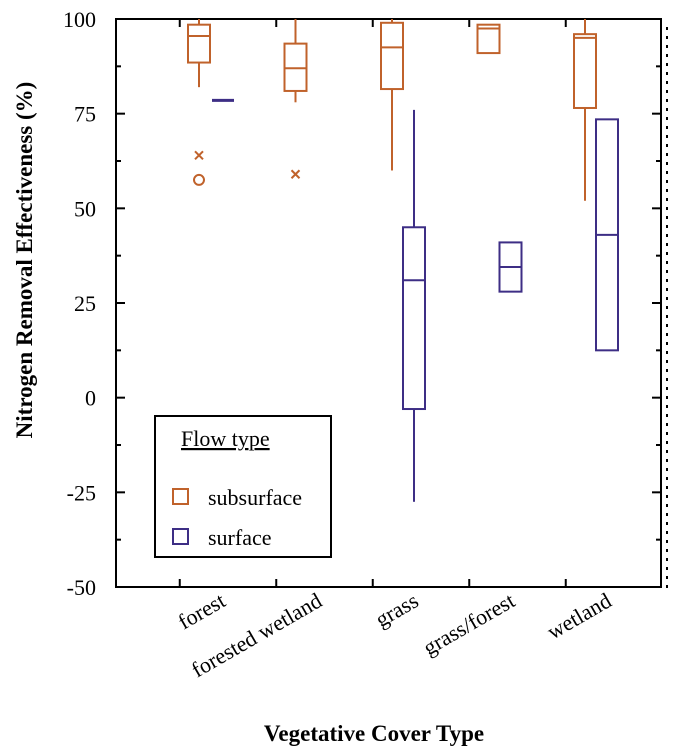  Describe the element at coordinates (660, 303) in the screenshot. I see `right-axis-dotted-ticks` at that location.